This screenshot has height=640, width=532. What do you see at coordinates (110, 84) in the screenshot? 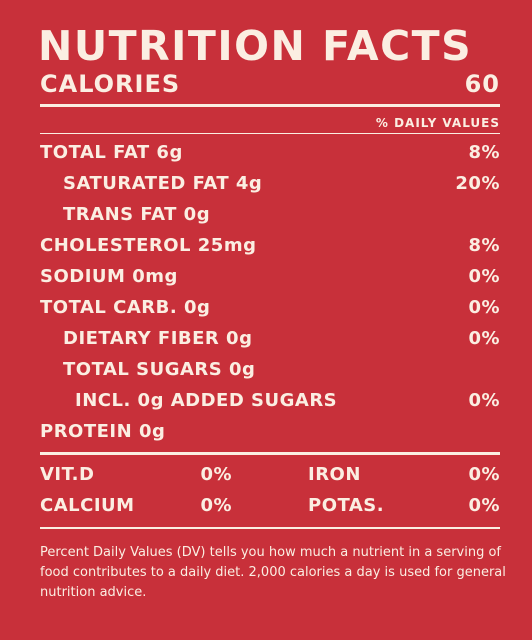
I see `calories-label: CALORIES` at bounding box center [110, 84].